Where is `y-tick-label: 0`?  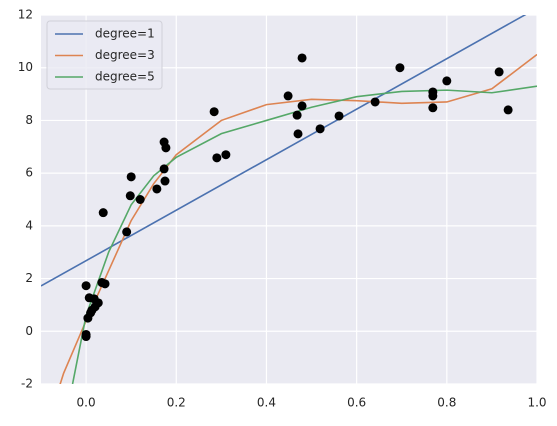 y-tick-label: 0 is located at coordinates (29, 331).